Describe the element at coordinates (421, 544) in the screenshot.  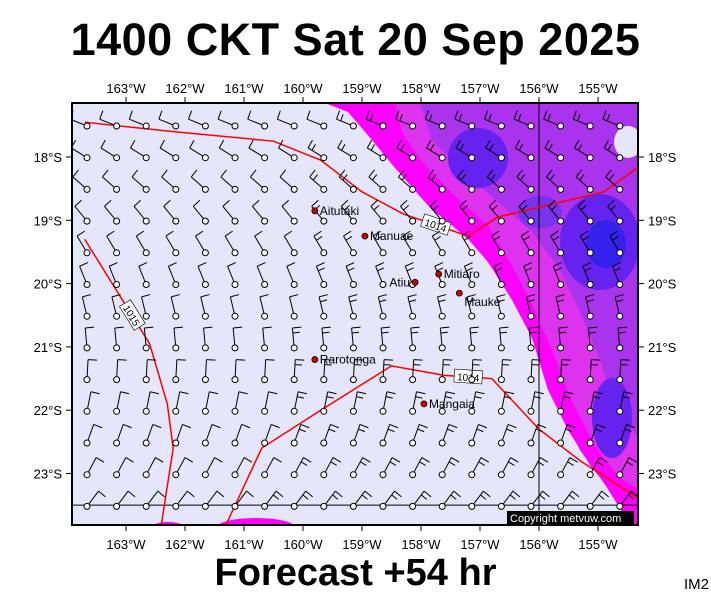
I see `lon-label-bottom: 158°W` at that location.